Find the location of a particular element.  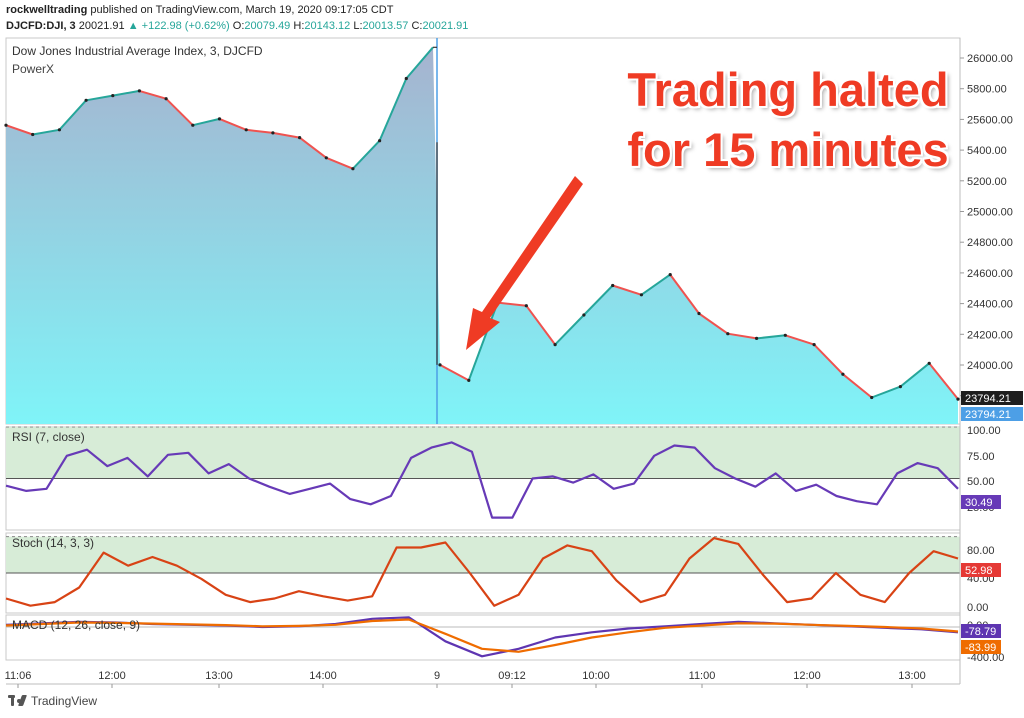

author-name: rockwelltrading is located at coordinates (47, 10).